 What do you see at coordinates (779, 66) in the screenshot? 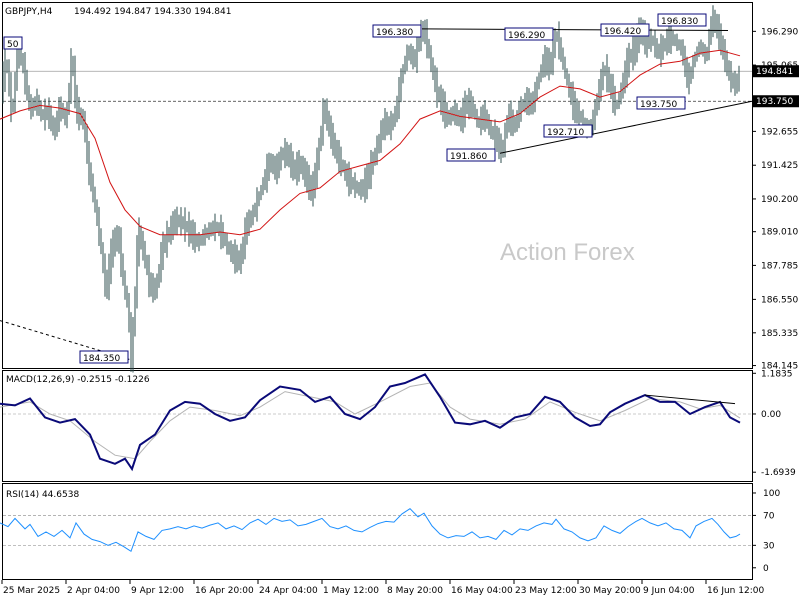
I see `price-axis-label: 195.065` at bounding box center [779, 66].